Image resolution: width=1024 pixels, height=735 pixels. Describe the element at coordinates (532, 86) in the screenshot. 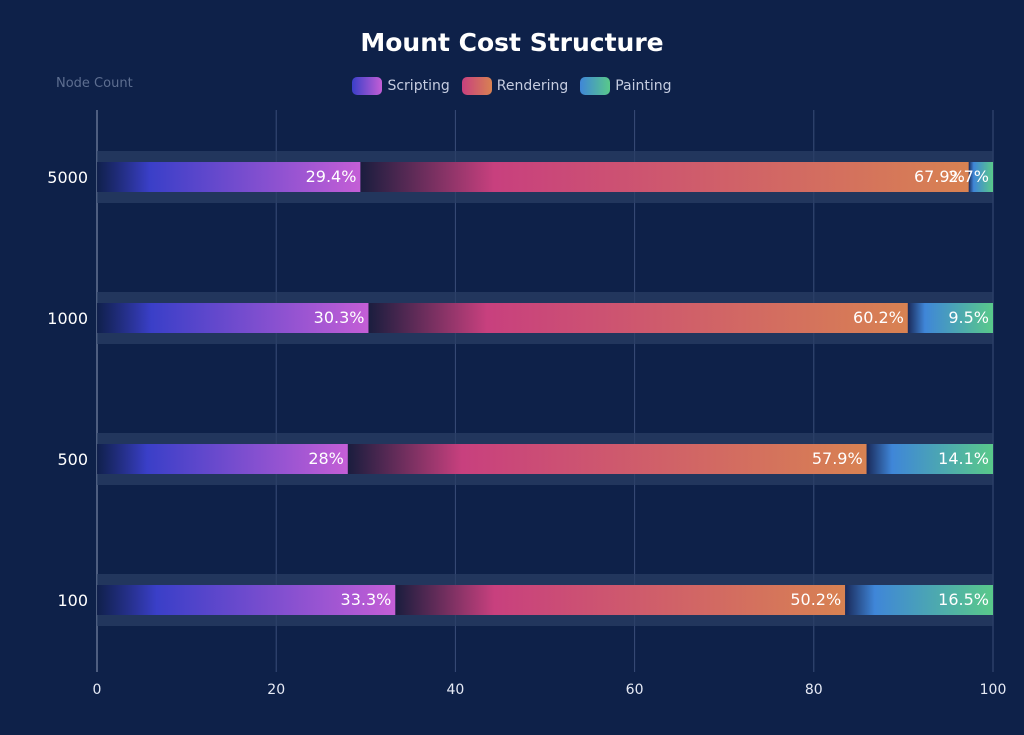

I see `legend-label-rendering: Rendering` at that location.